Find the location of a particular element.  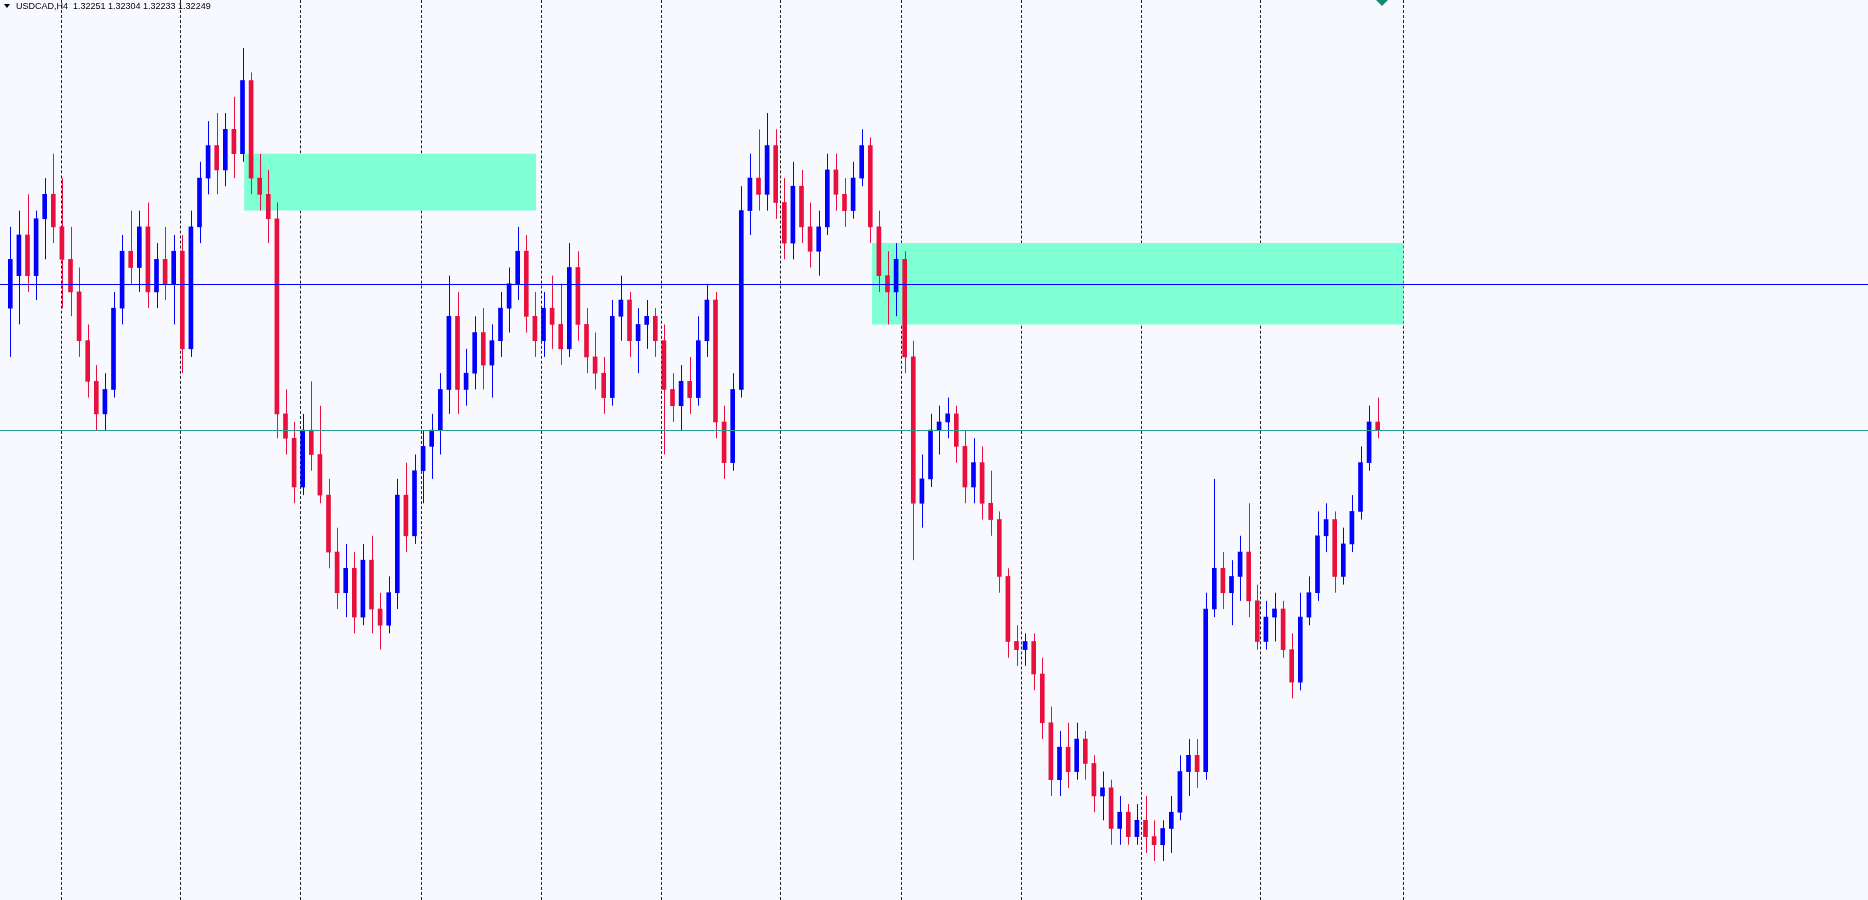

chart-title: USDCAD,H4 1.32251 1.32304 1.32233 1.32249 is located at coordinates (113, 6).